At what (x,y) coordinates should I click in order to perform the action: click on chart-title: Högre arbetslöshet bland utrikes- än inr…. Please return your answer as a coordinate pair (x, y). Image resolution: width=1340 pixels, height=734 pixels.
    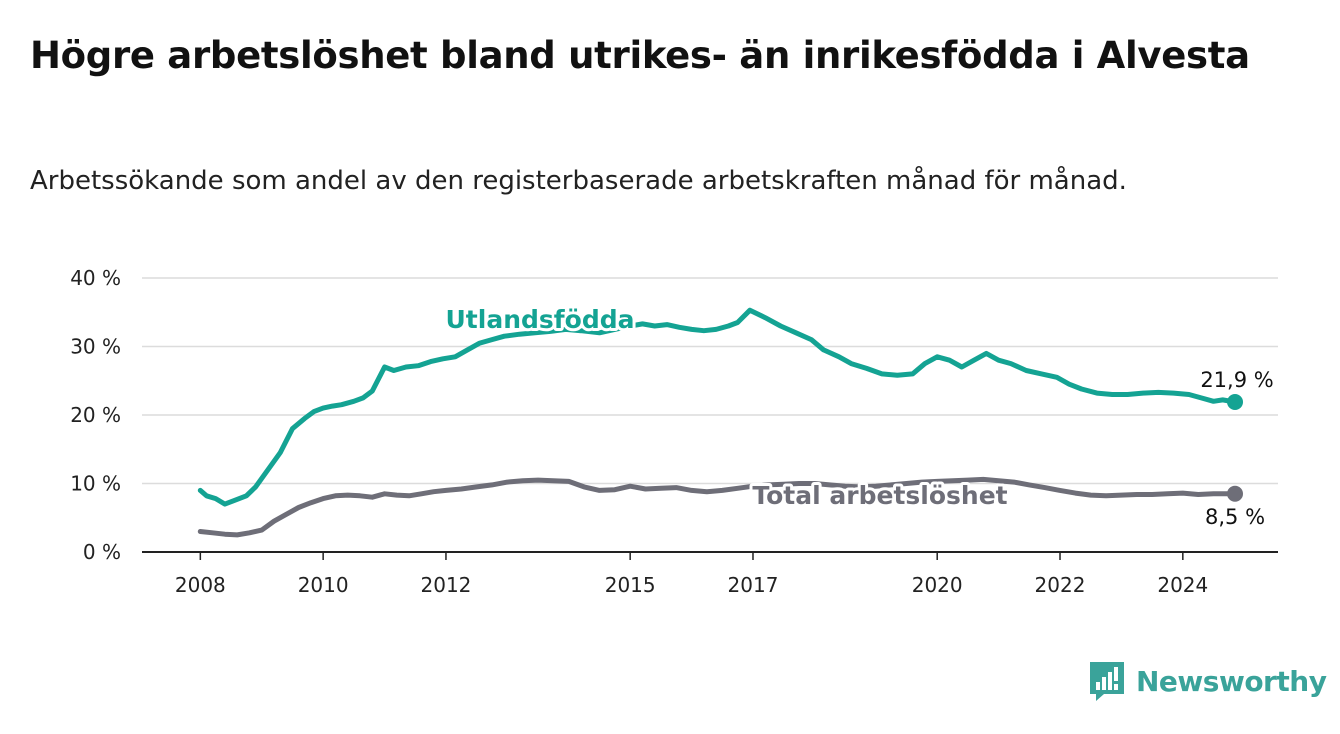
    Looking at the image, I should click on (640, 55).